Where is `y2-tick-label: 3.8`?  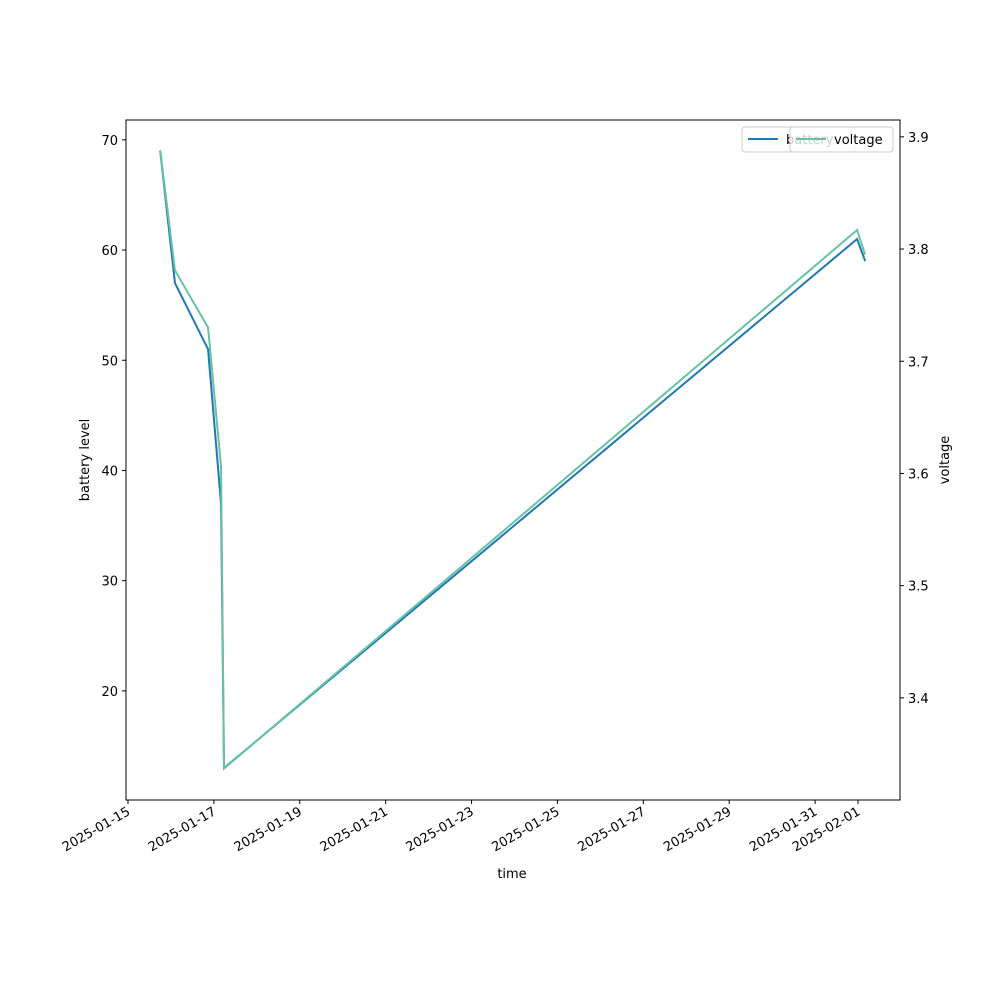 y2-tick-label: 3.8 is located at coordinates (918, 250).